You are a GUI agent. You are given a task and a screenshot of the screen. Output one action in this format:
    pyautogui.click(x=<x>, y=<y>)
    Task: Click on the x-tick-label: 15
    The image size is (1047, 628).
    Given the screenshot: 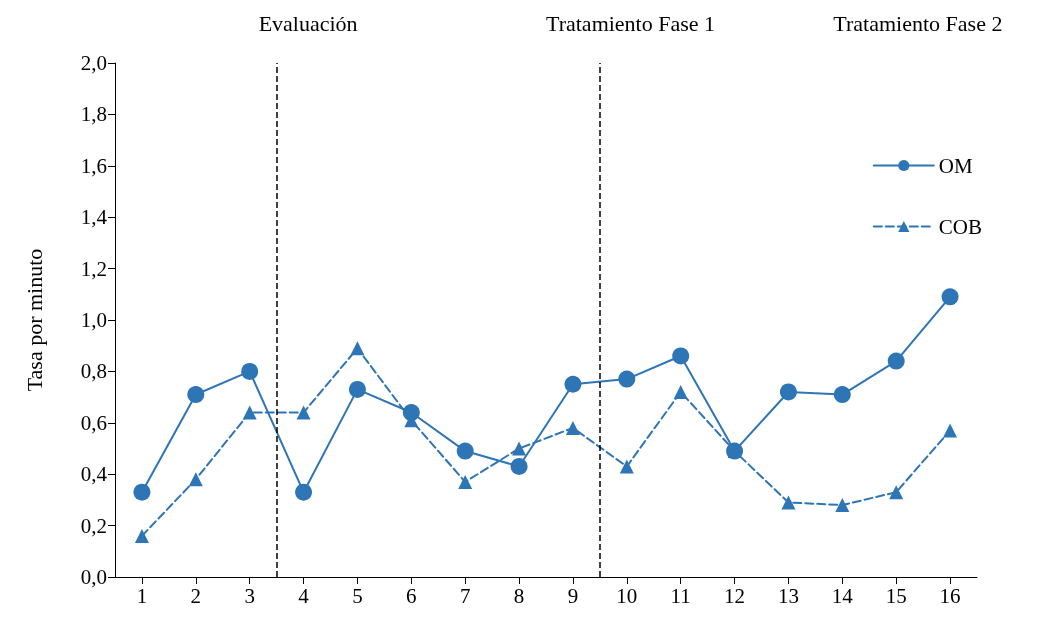 What is the action you would take?
    pyautogui.click(x=896, y=595)
    